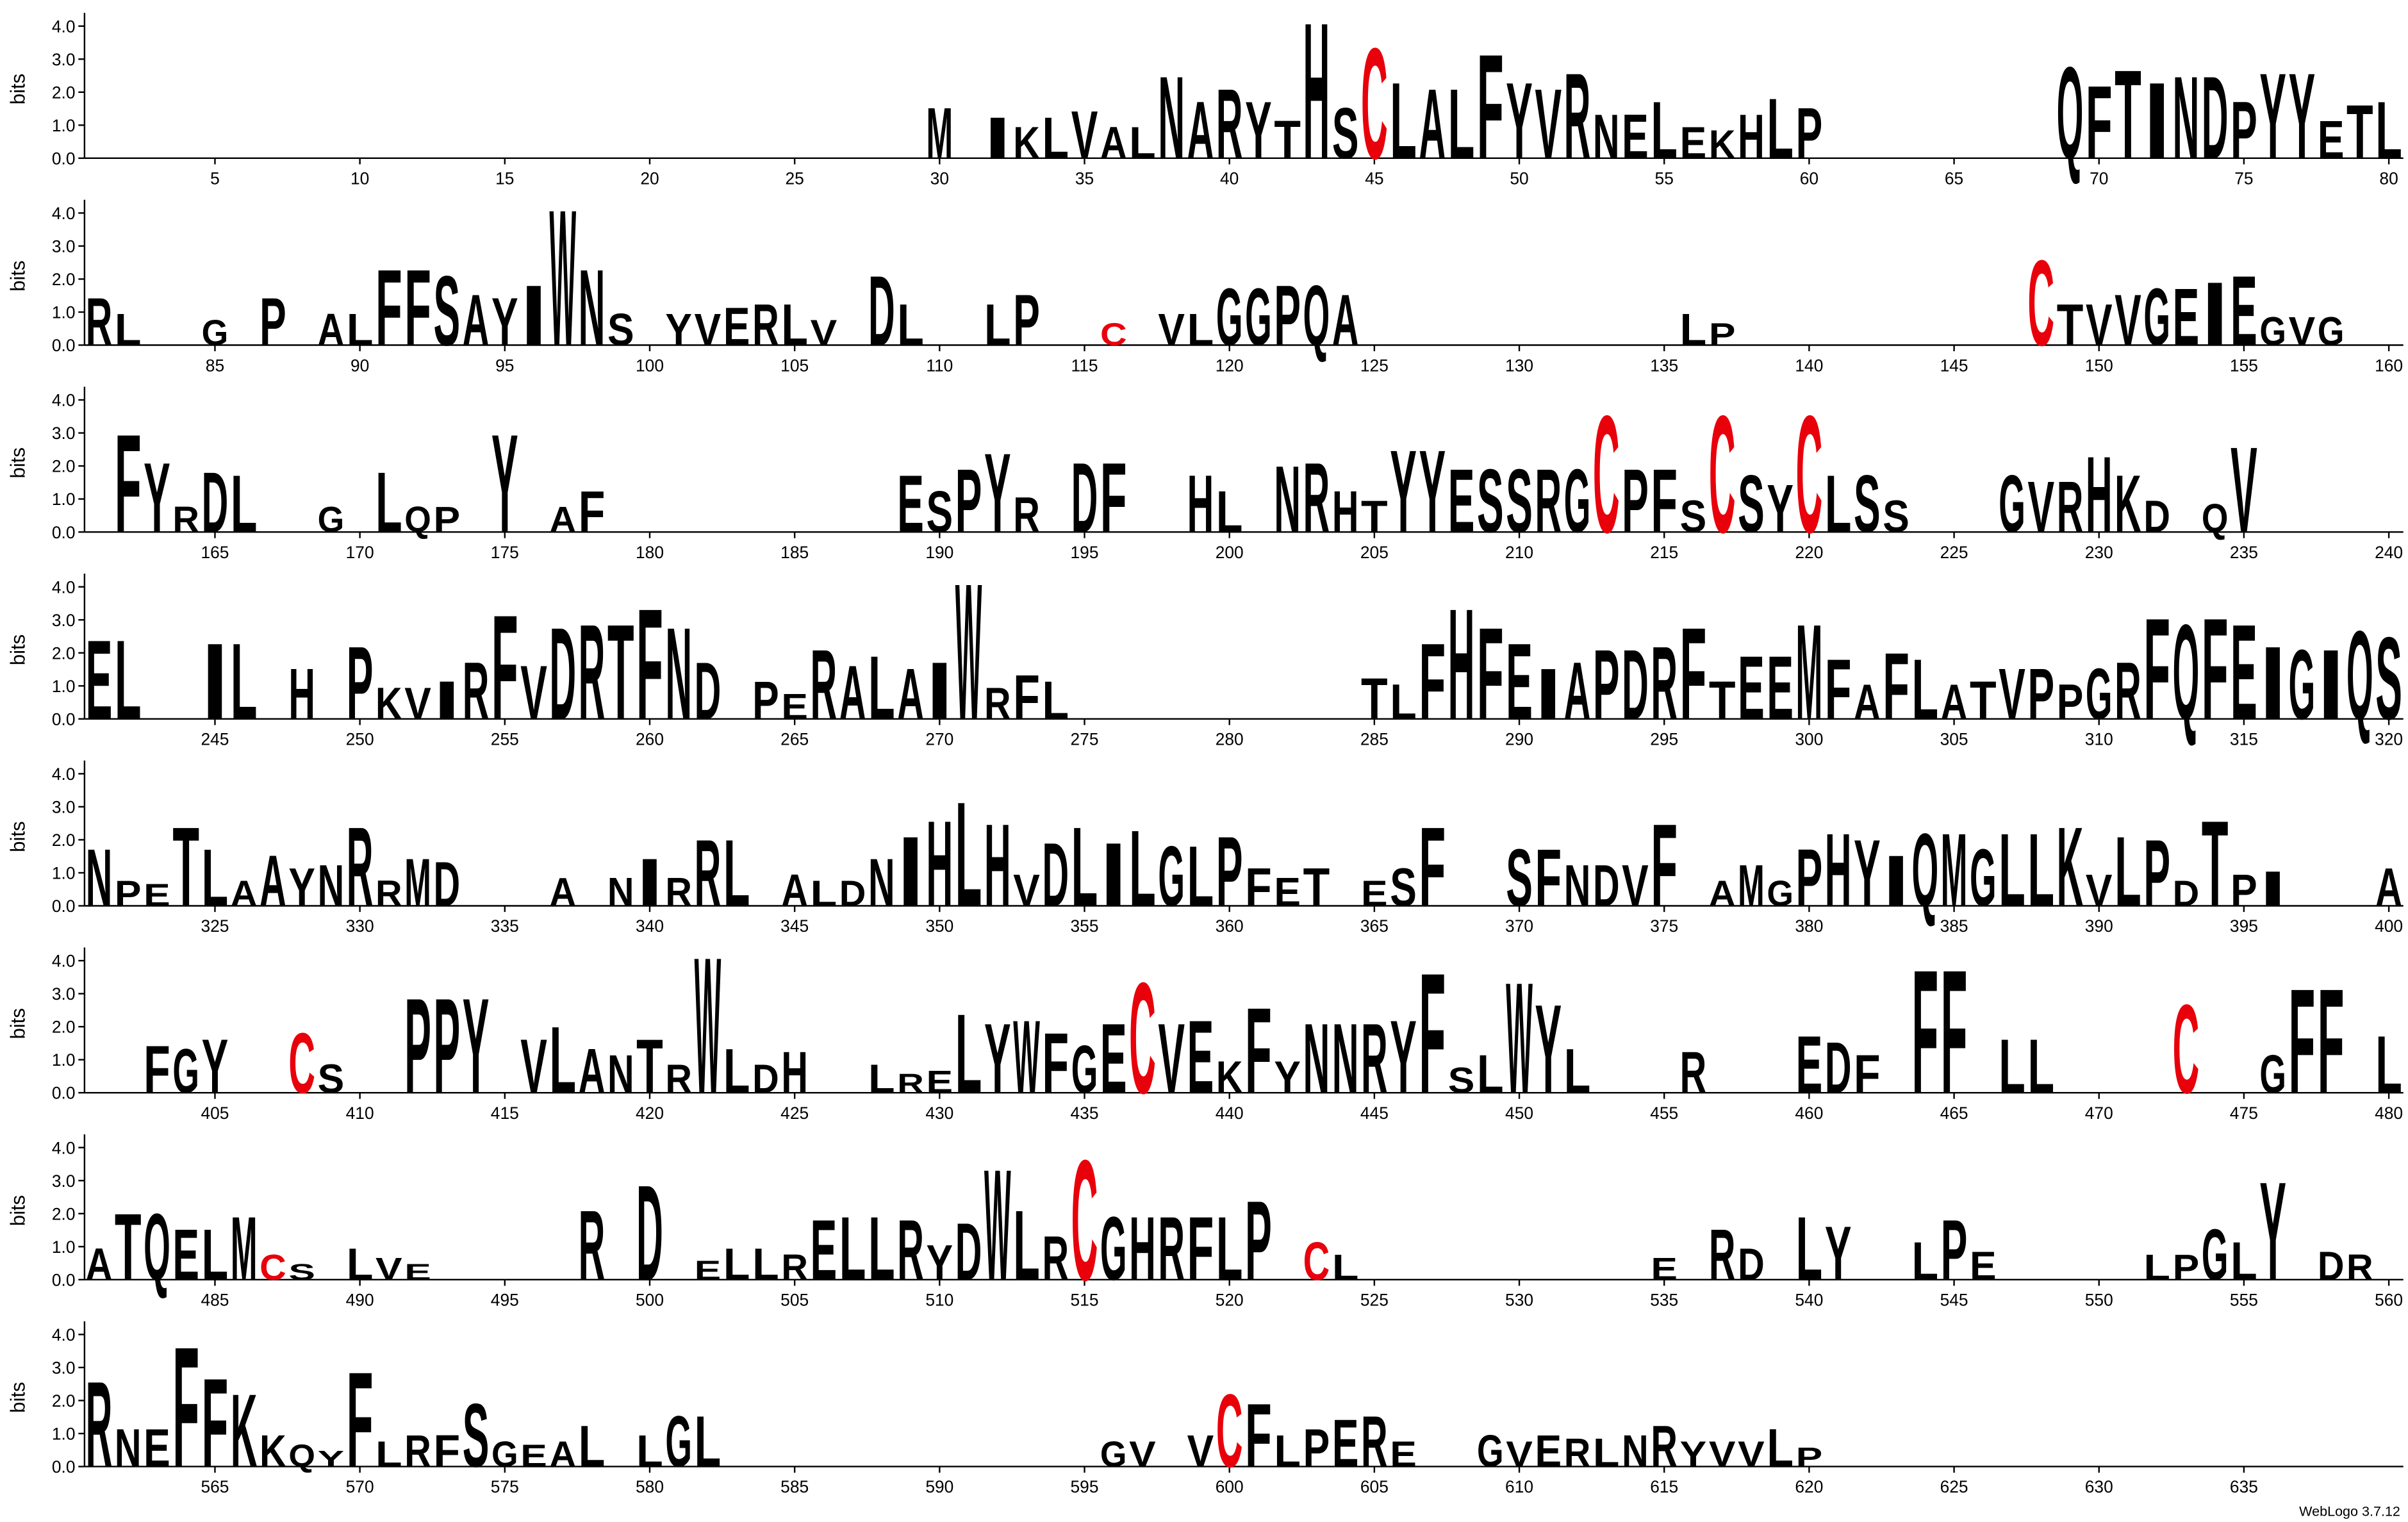  I want to click on x-tick-label: 610, so click(1519, 1486).